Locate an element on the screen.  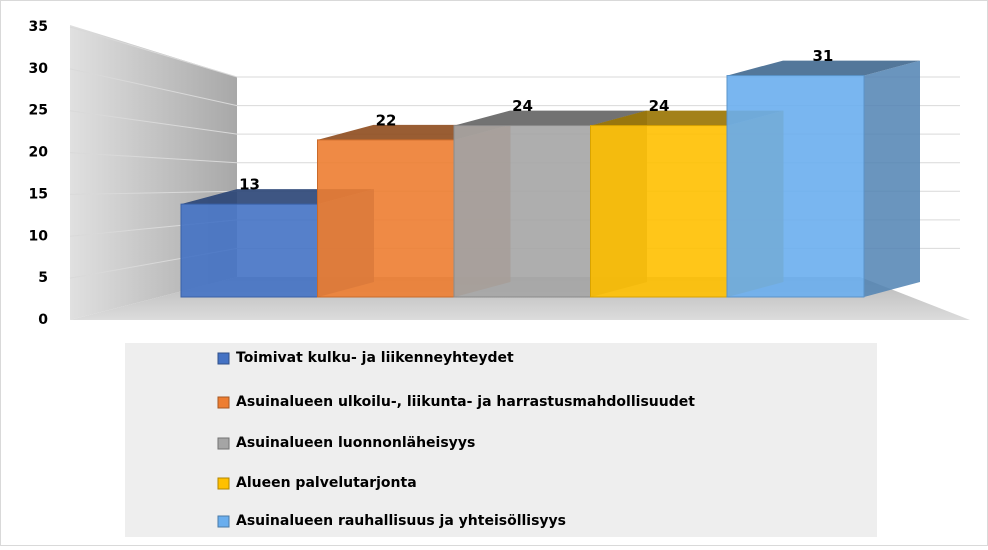
y-tick-label: 30 is located at coordinates (39, 69).